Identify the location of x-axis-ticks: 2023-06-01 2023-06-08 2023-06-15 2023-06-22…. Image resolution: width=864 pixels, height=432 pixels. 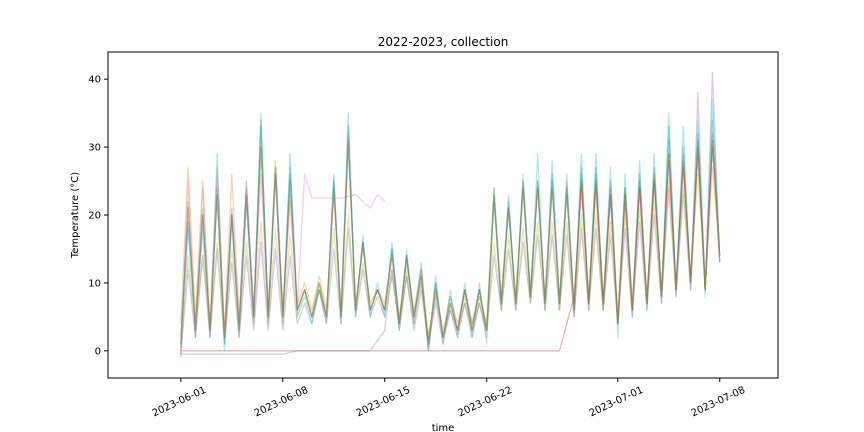
(449, 398).